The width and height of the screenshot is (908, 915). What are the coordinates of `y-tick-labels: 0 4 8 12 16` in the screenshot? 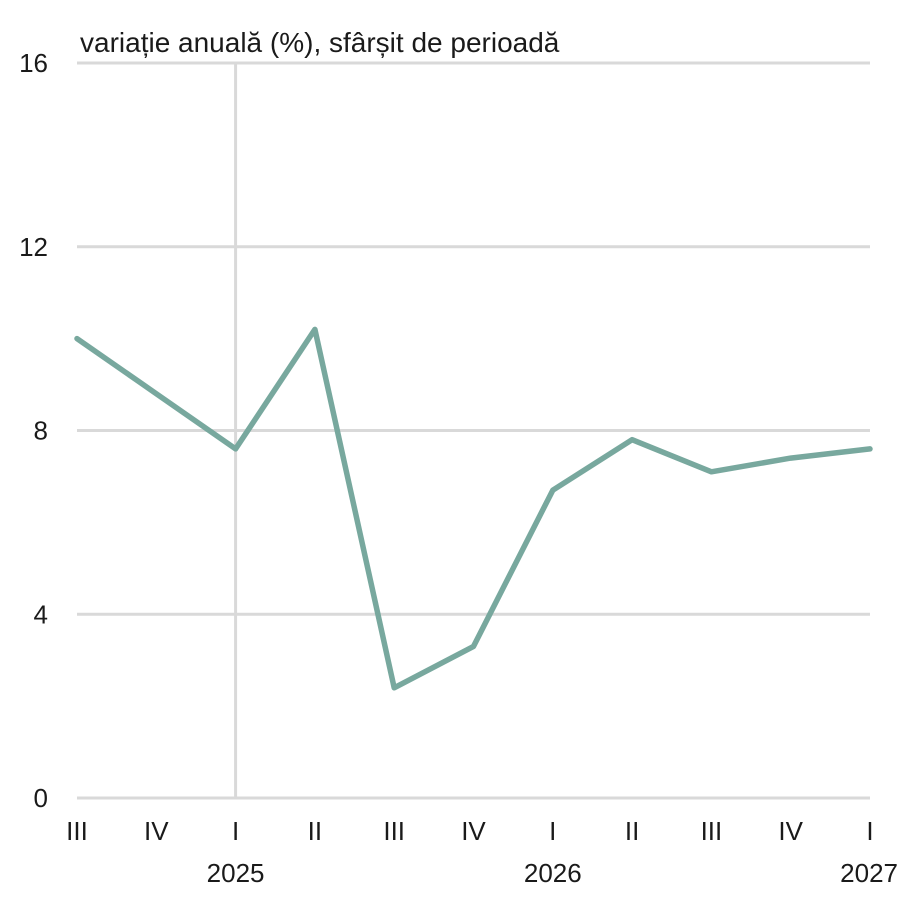 It's located at (33, 430).